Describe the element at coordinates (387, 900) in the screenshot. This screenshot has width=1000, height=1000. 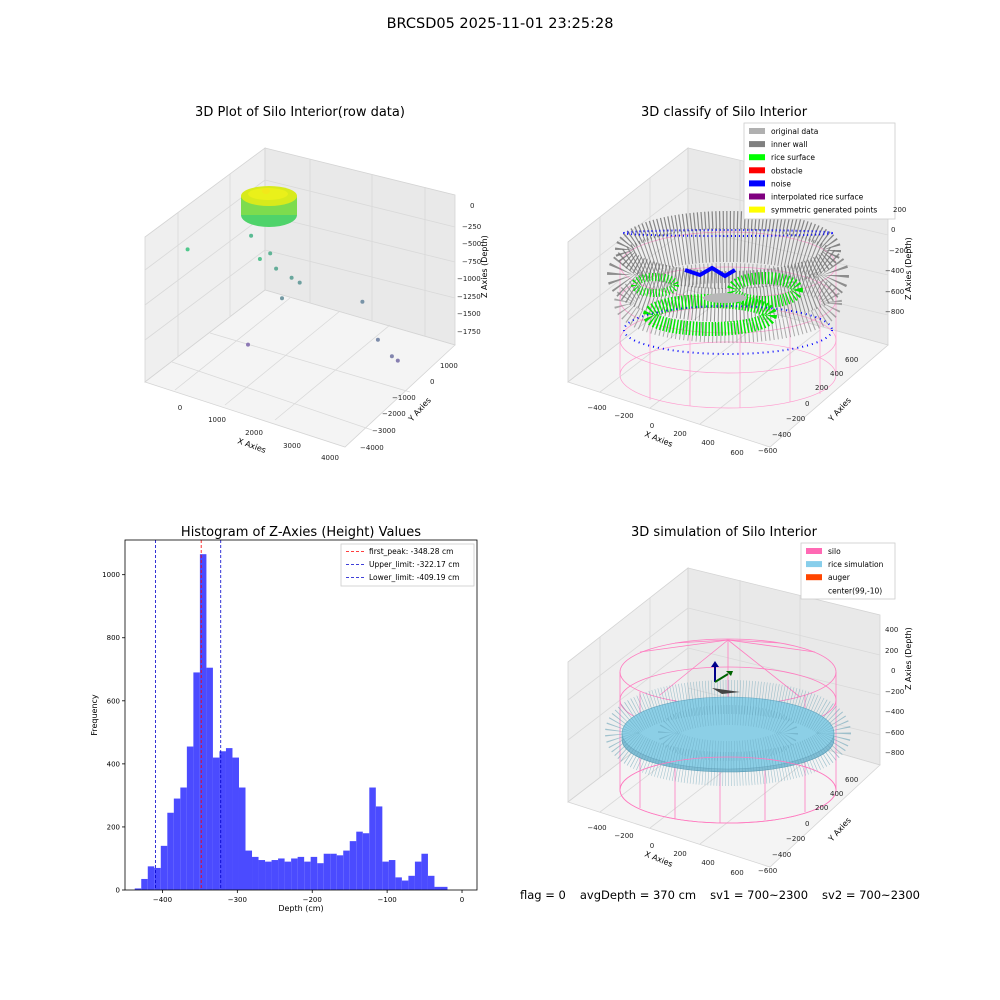
I see `histogram-x-tick-label: −100` at that location.